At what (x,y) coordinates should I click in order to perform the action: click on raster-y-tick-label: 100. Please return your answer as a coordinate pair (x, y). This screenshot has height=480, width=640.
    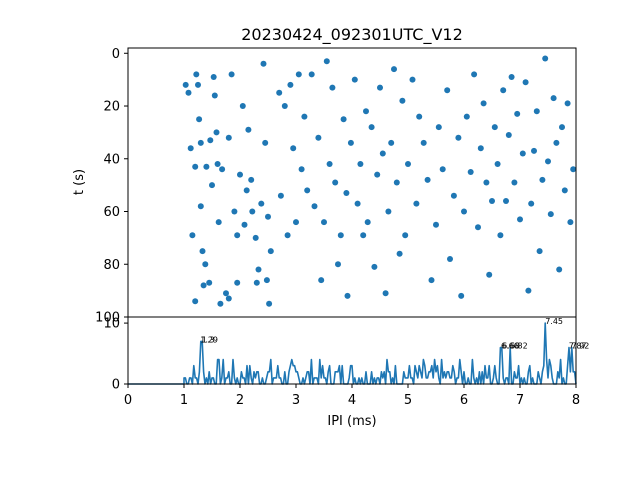
    Looking at the image, I should click on (107, 318).